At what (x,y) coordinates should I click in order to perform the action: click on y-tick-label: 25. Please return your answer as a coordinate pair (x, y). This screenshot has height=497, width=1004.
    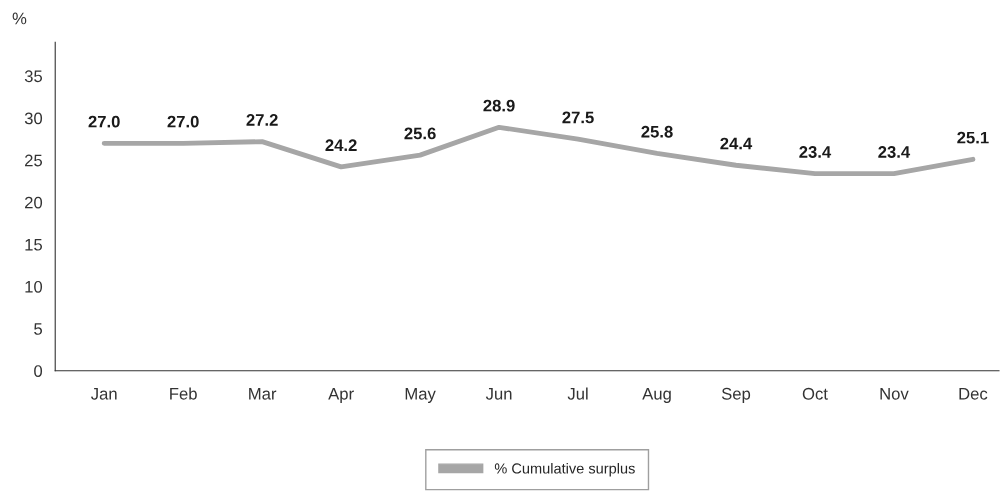
    Looking at the image, I should click on (34, 160).